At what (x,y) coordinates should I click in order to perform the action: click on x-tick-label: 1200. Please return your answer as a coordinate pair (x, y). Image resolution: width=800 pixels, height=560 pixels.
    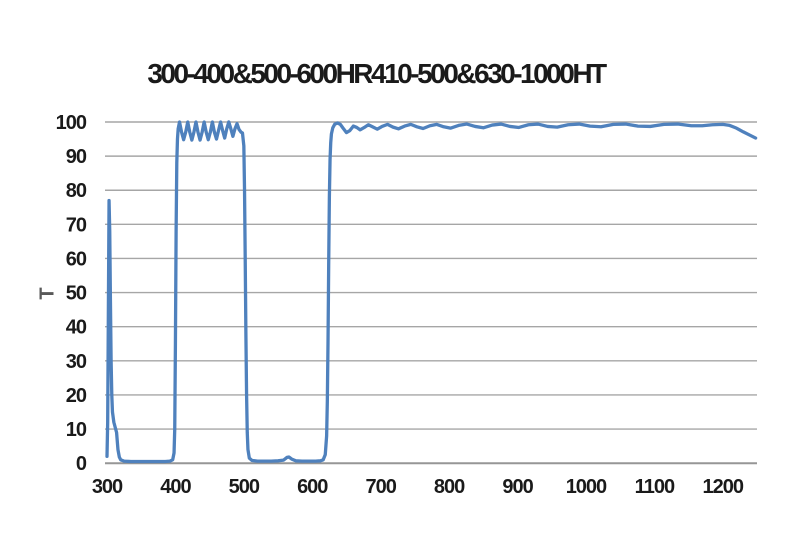
    Looking at the image, I should click on (723, 487).